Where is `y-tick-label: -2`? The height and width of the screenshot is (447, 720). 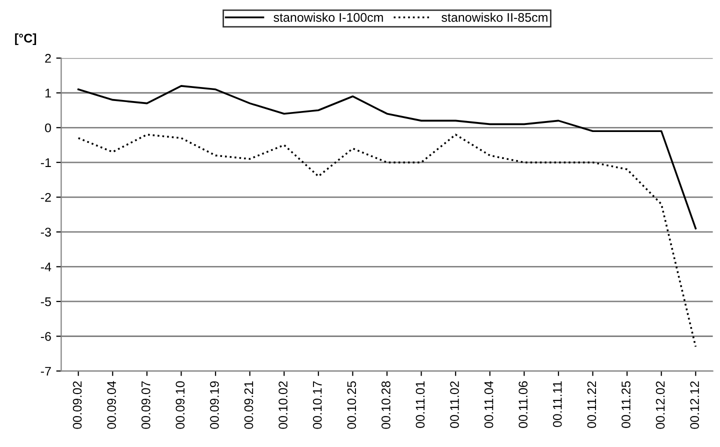
y-tick-label: -2 is located at coordinates (45, 197).